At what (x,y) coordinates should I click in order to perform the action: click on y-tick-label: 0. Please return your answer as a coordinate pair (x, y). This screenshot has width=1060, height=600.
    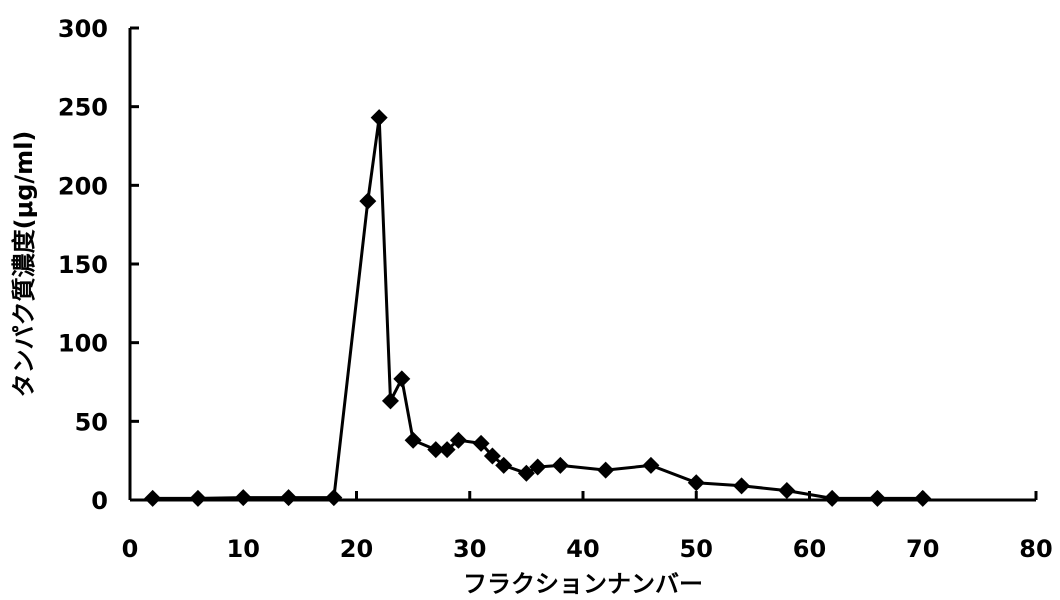
    Looking at the image, I should click on (99, 501).